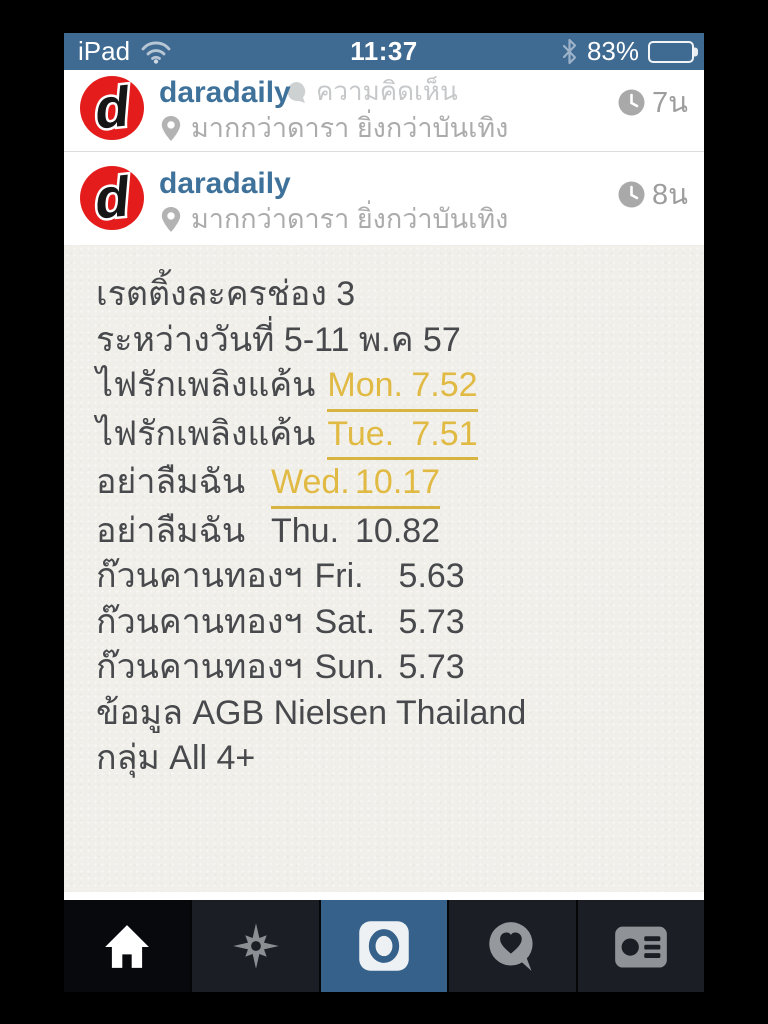 The height and width of the screenshot is (1024, 768). Describe the element at coordinates (384, 198) in the screenshot. I see `post-header: d daradaily มากกว่าดารา ยิ่งกว่าบันเทิง` at that location.